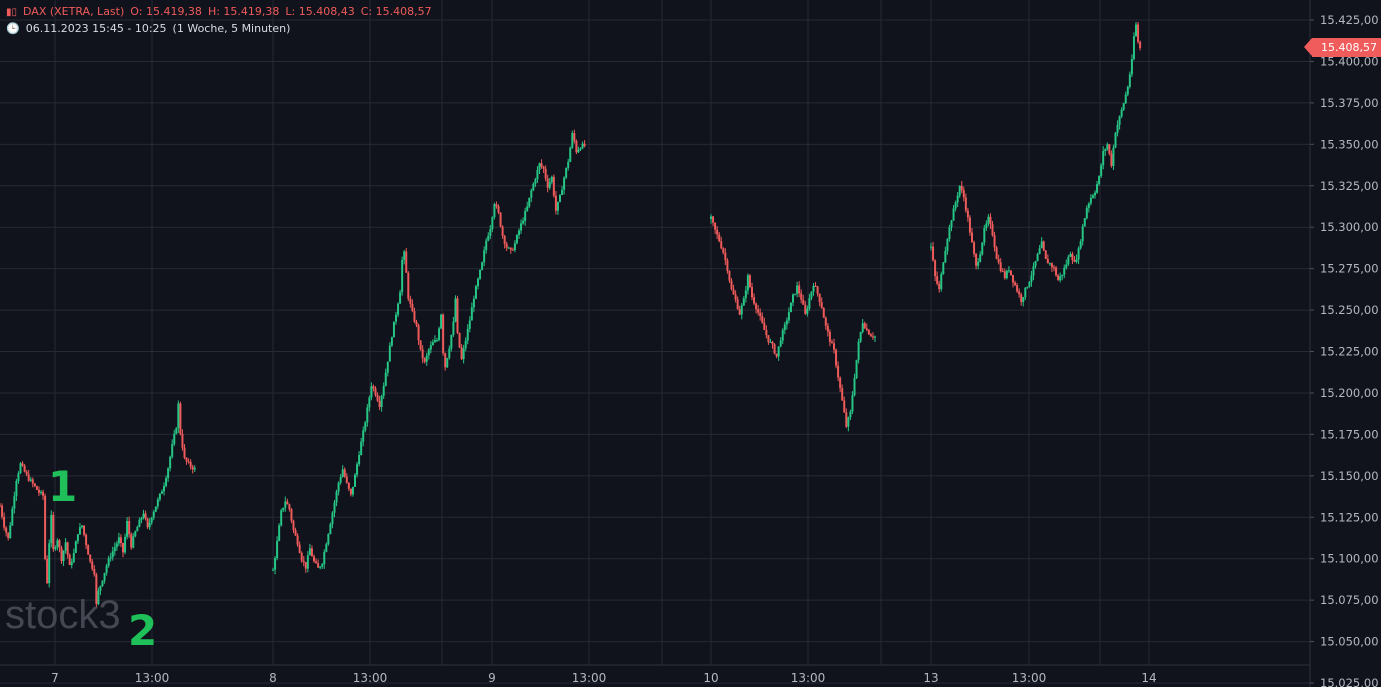  Describe the element at coordinates (320, 11) in the screenshot. I see `low-value: L: 15.408,43` at that location.